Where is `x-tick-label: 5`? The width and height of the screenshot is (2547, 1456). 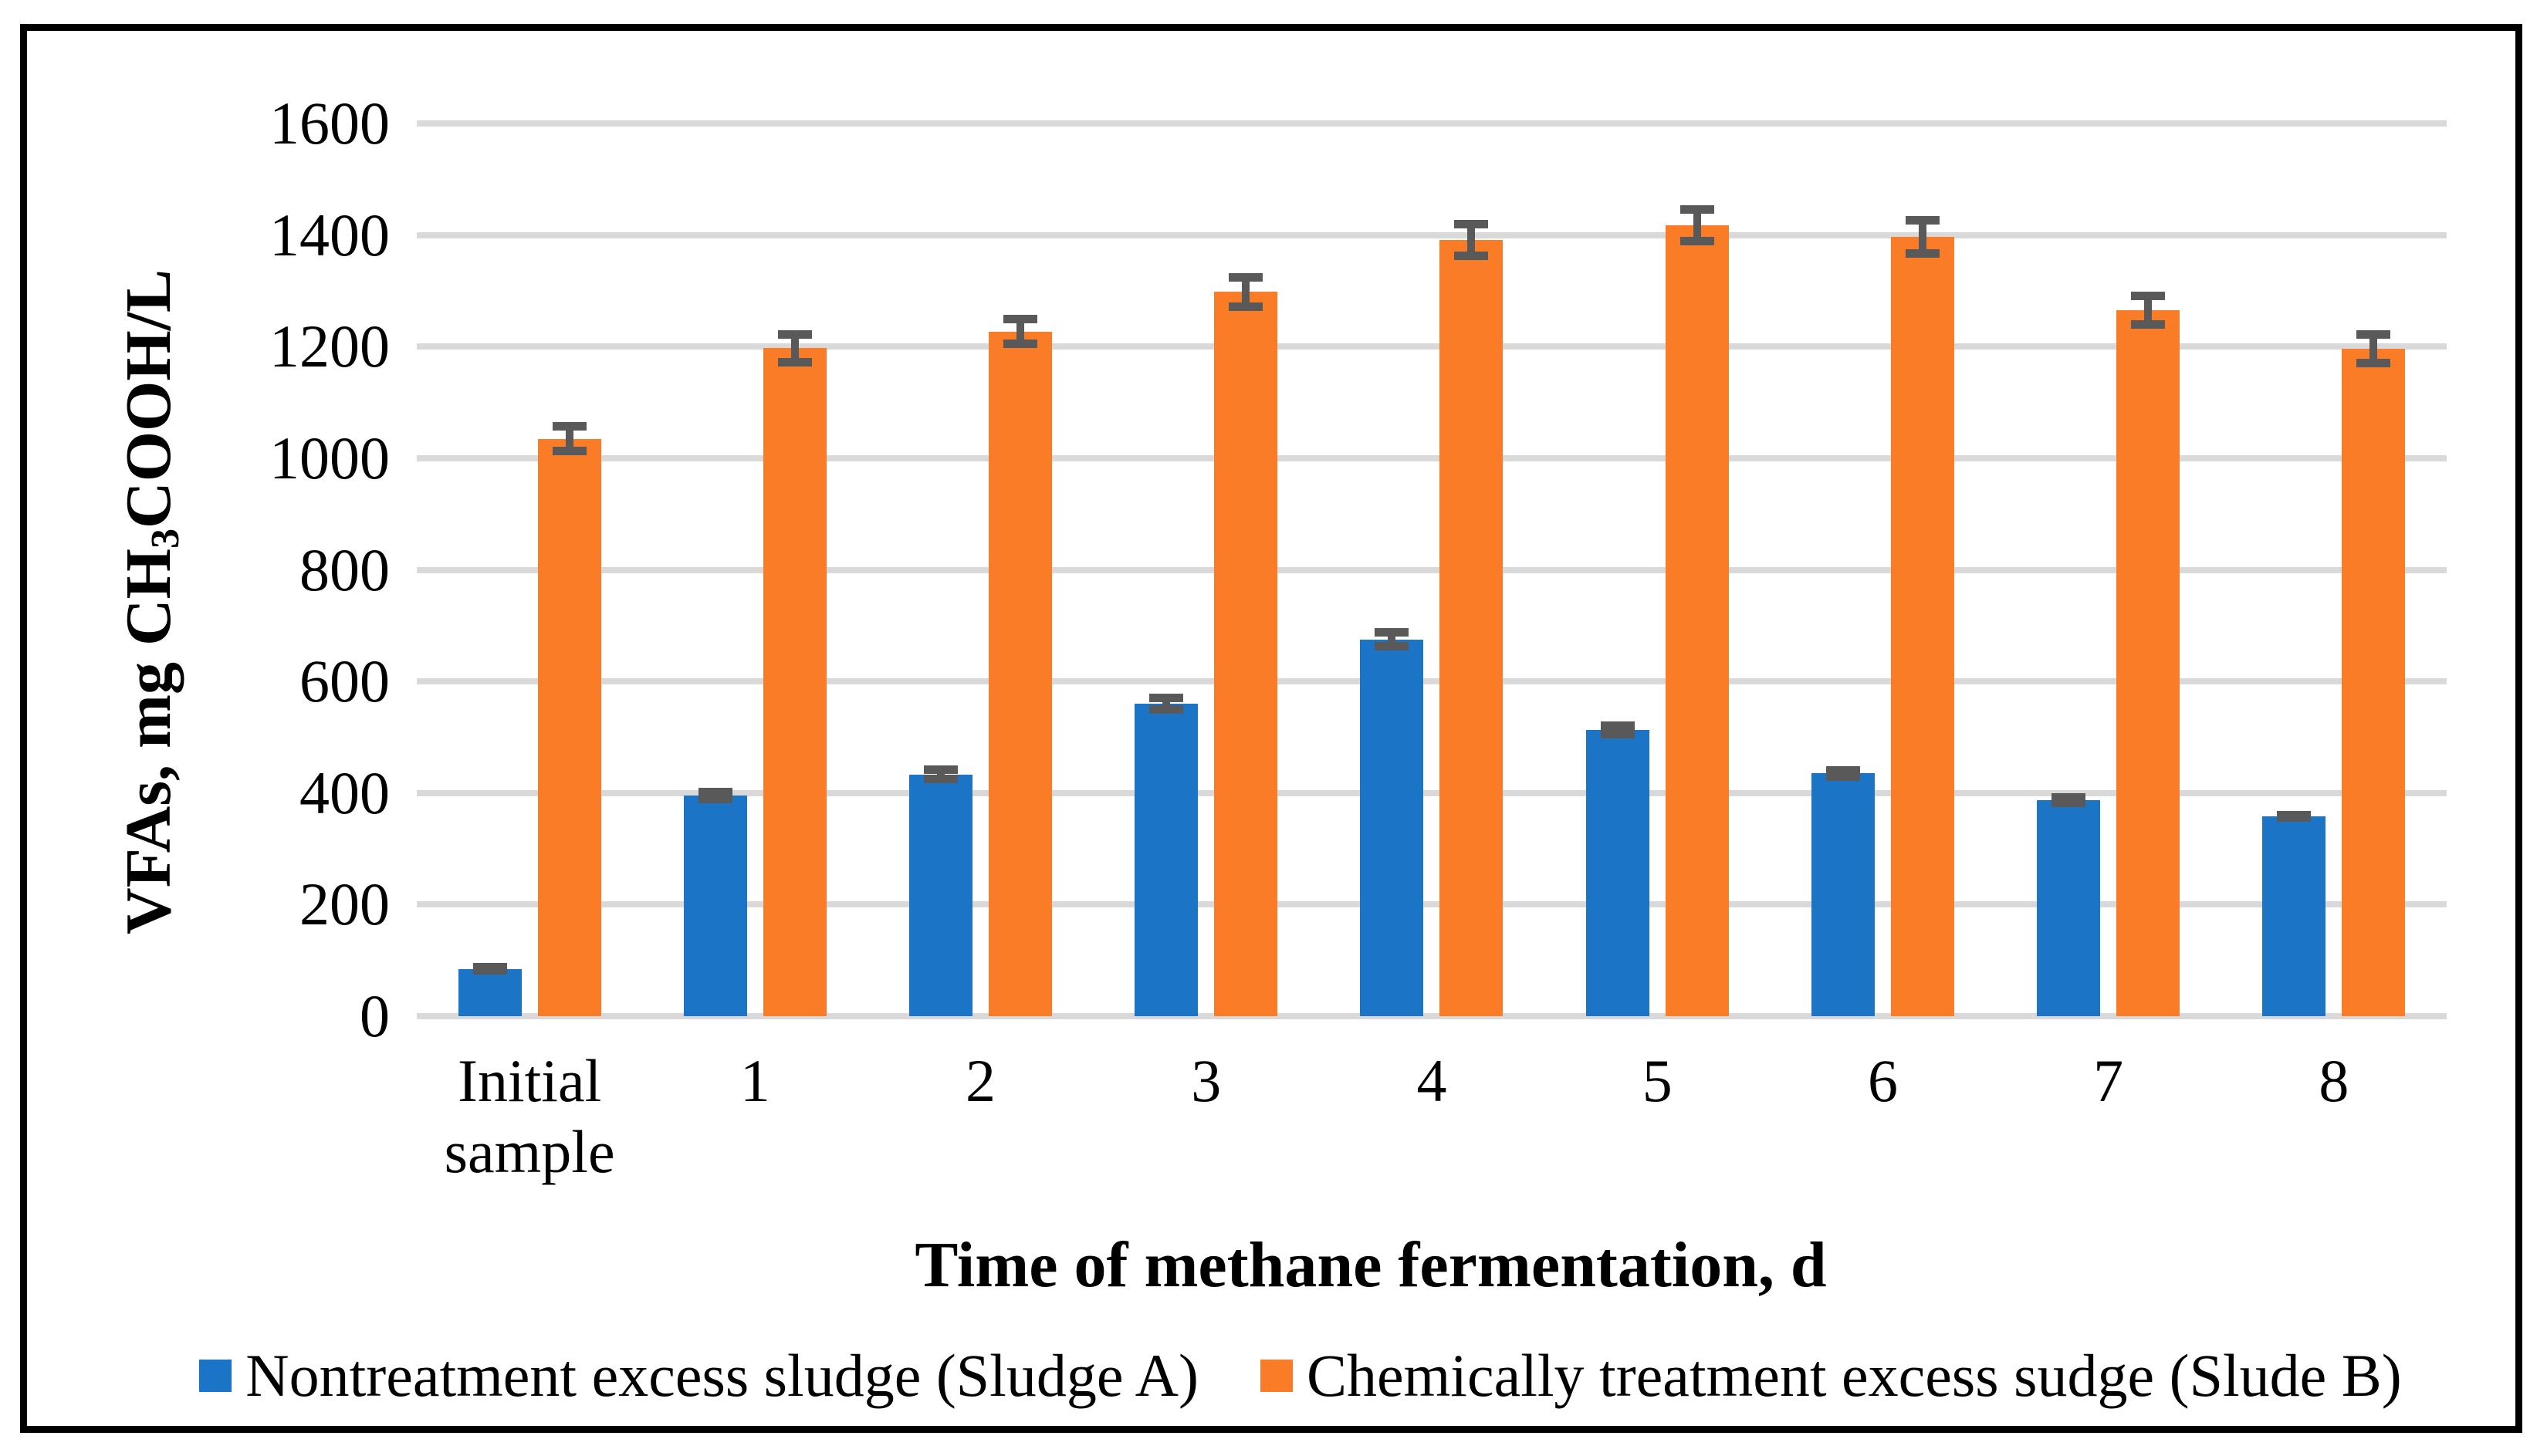
x-tick-label: 5 is located at coordinates (1657, 1081).